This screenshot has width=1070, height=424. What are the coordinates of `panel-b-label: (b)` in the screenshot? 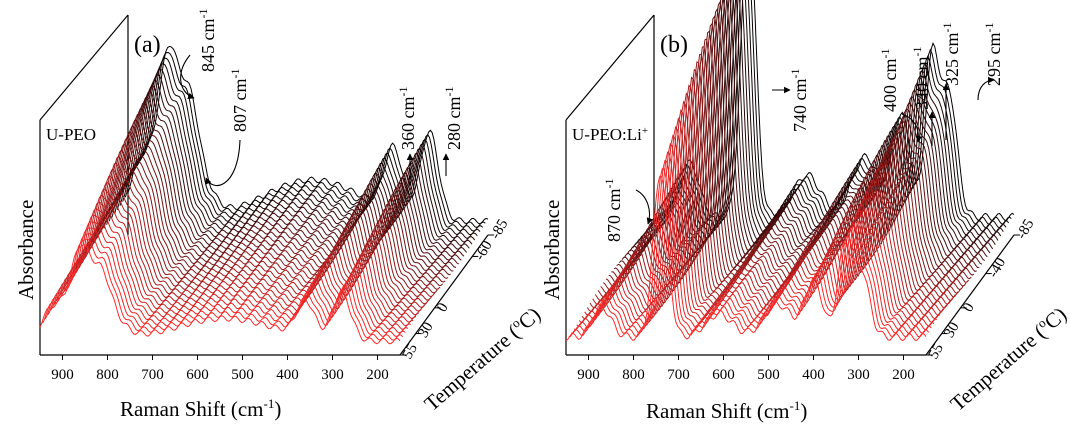 It's located at (674, 45).